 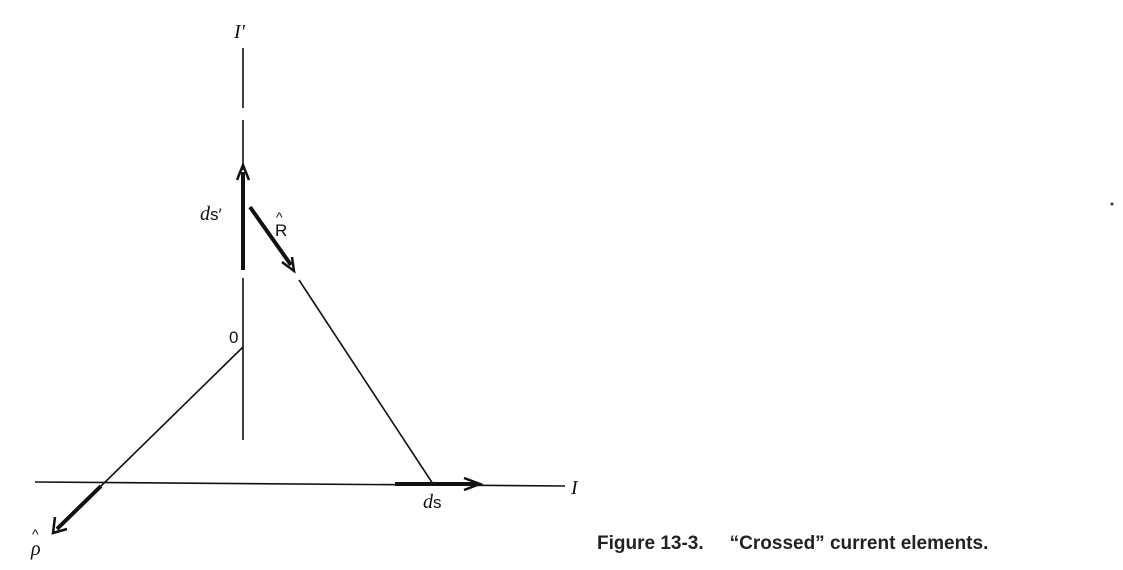 I want to click on figure-caption: Figure 13-3. “Crossed” current elements., so click(x=792, y=544).